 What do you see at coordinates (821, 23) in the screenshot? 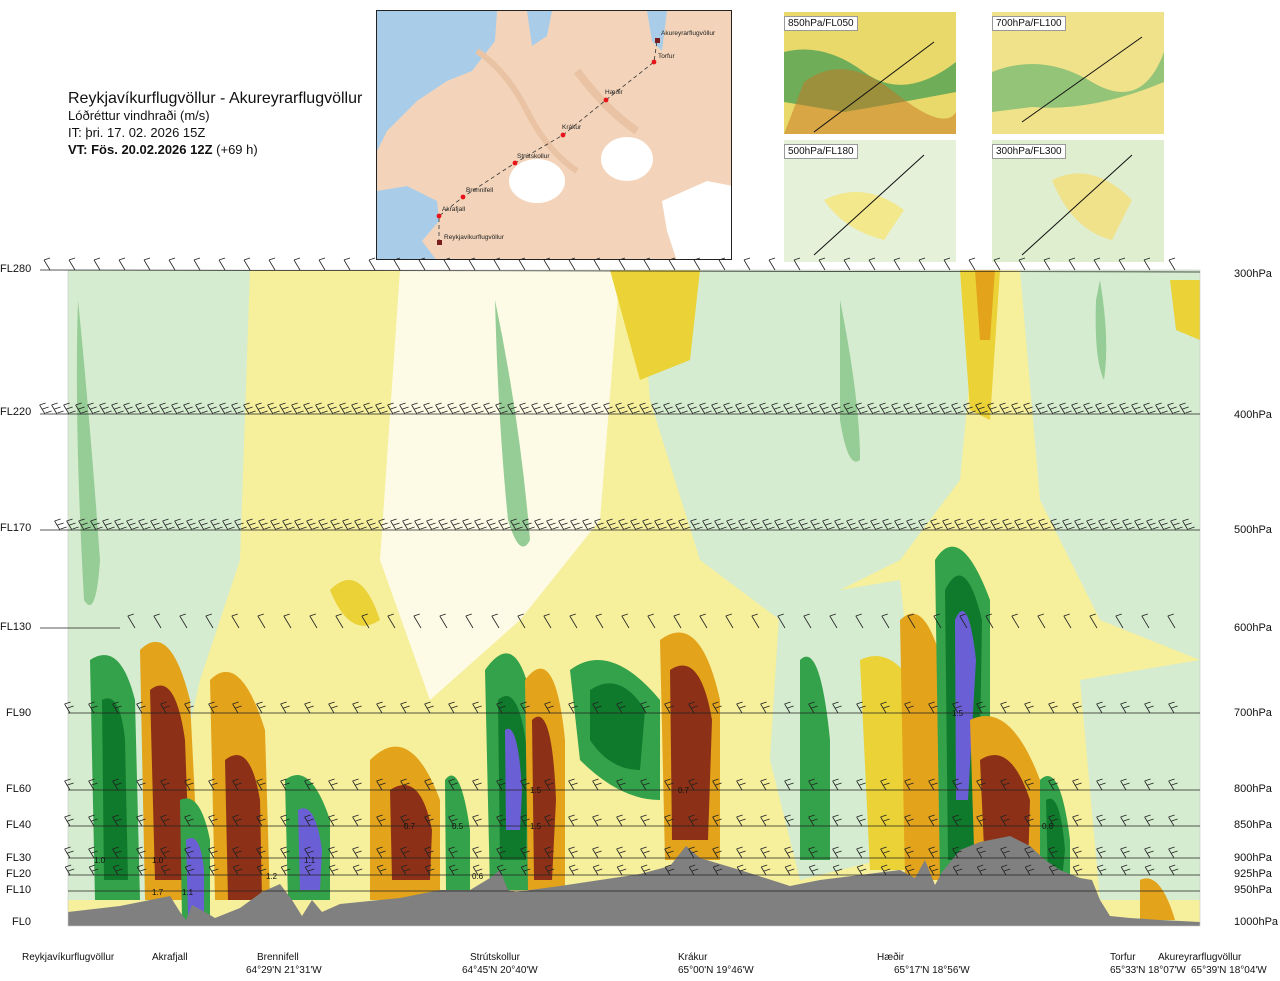
I see `mini-map-label: 850hPa/FL050` at bounding box center [821, 23].